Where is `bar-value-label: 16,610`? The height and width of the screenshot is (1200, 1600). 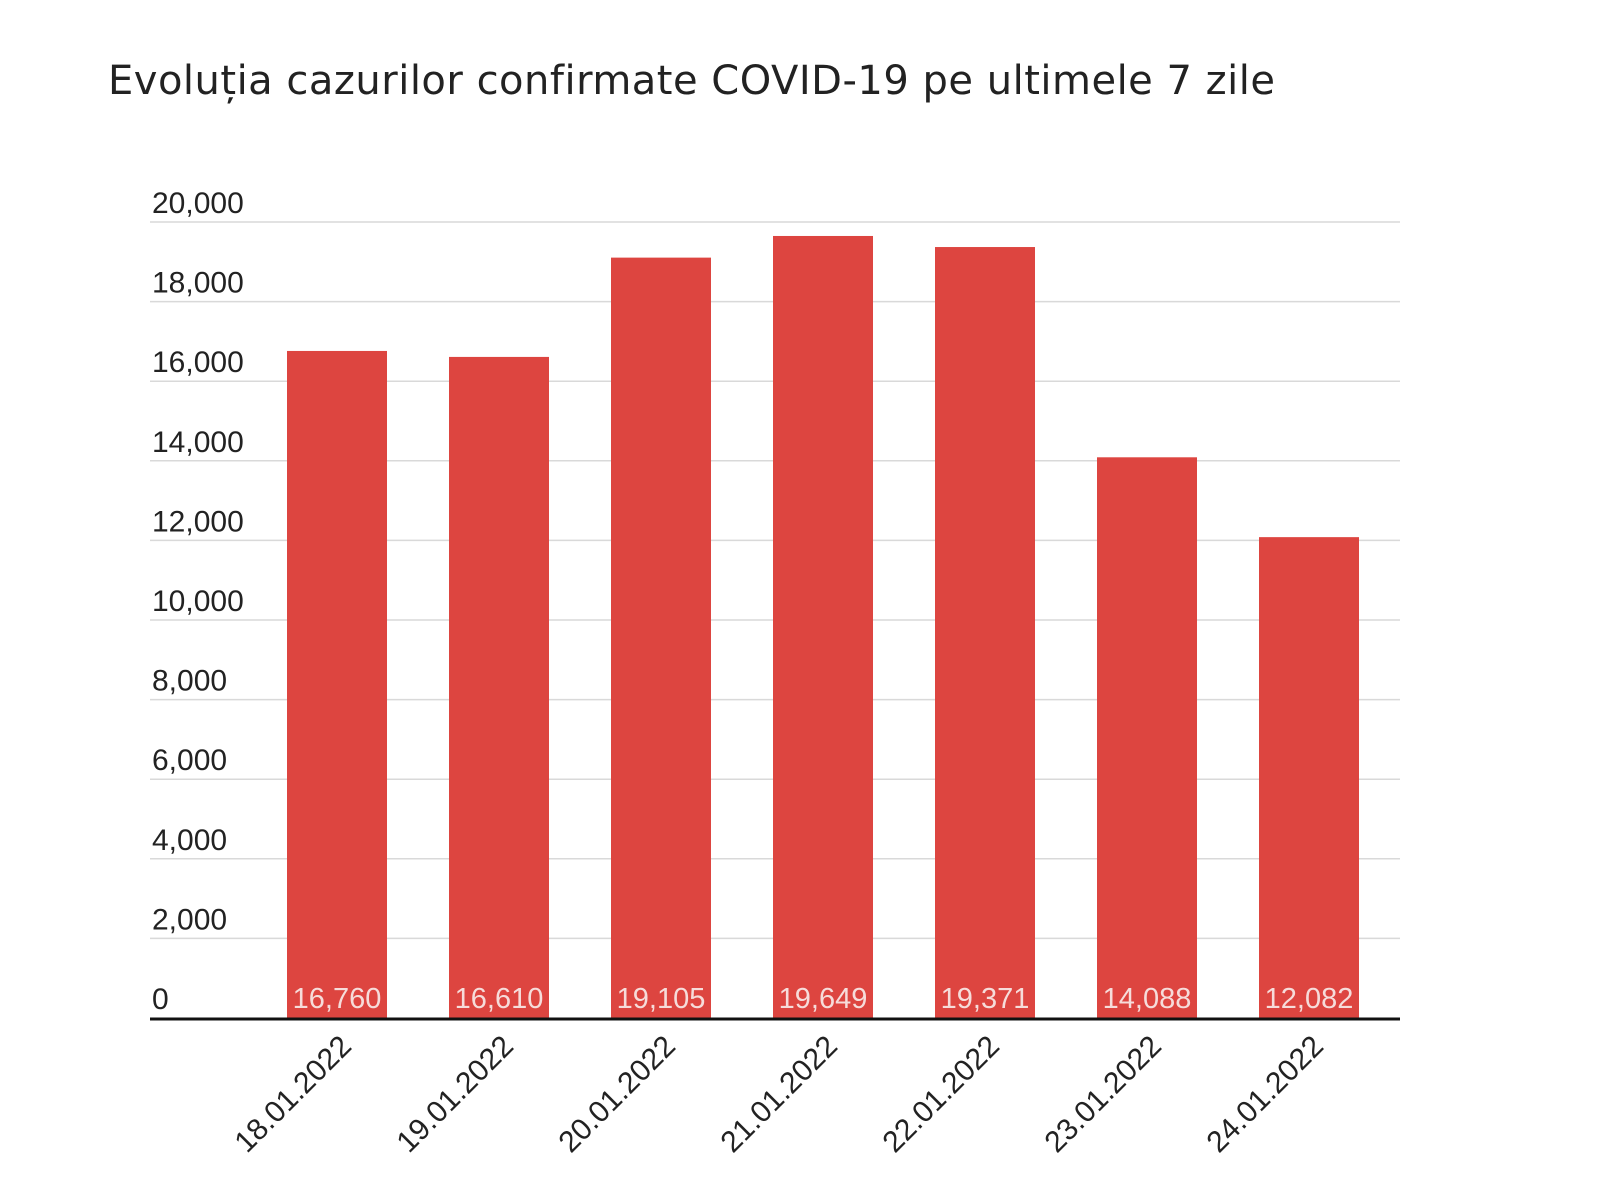
bar-value-label: 16,610 is located at coordinates (499, 999).